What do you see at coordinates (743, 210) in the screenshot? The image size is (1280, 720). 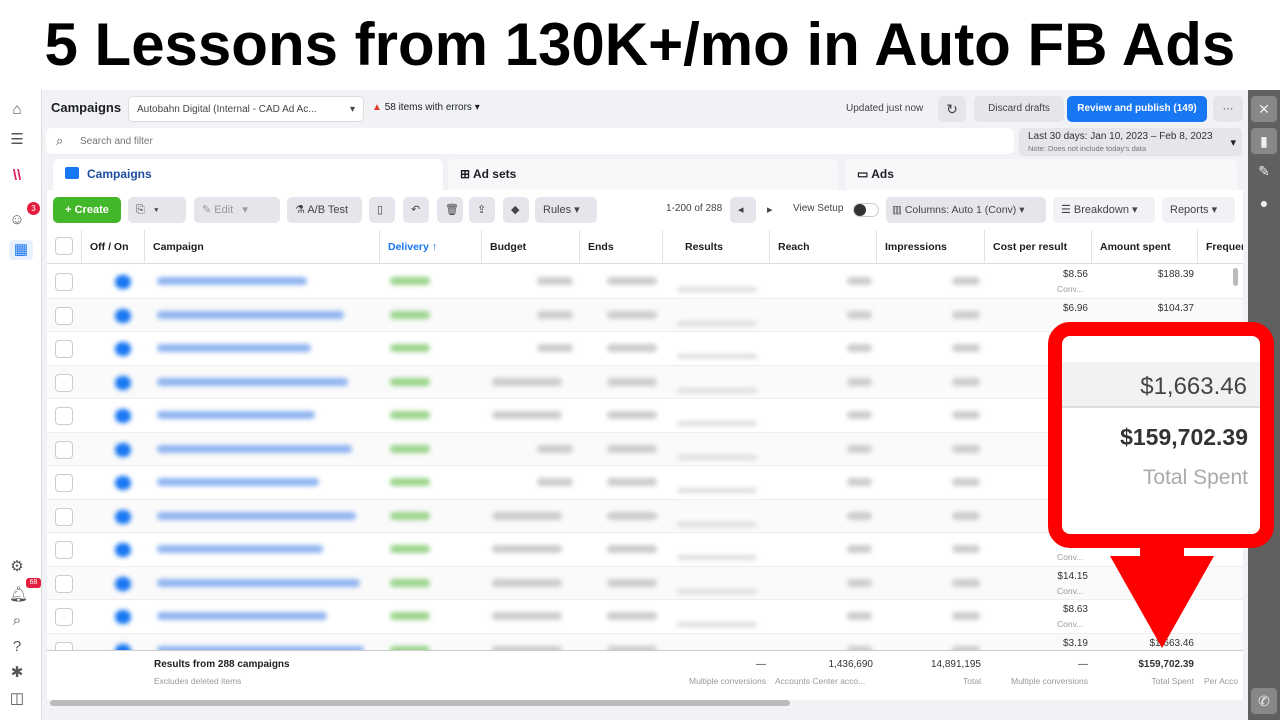 I see `prev-page-button: ◂` at bounding box center [743, 210].